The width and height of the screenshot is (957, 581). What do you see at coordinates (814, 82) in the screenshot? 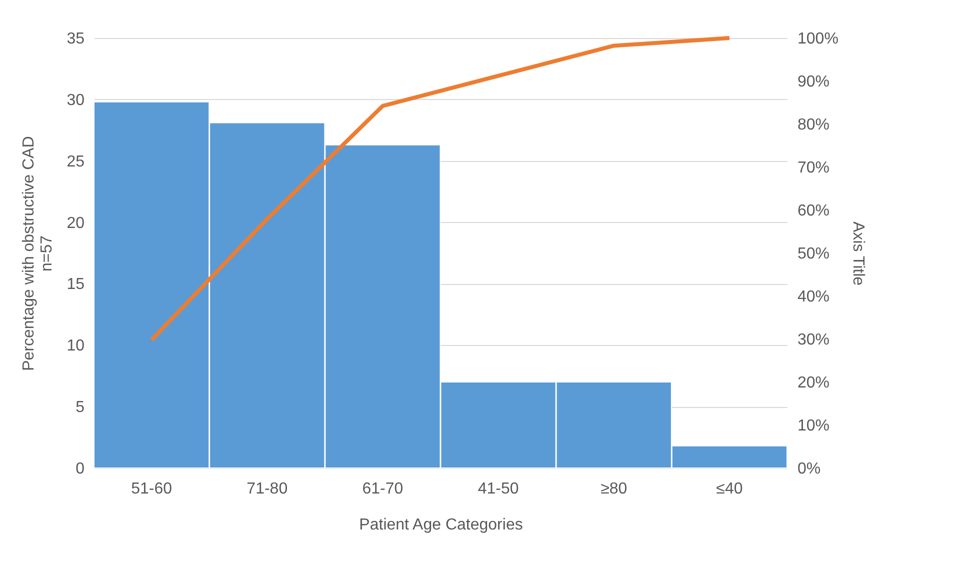
I see `y2-tick-label: 90%` at bounding box center [814, 82].